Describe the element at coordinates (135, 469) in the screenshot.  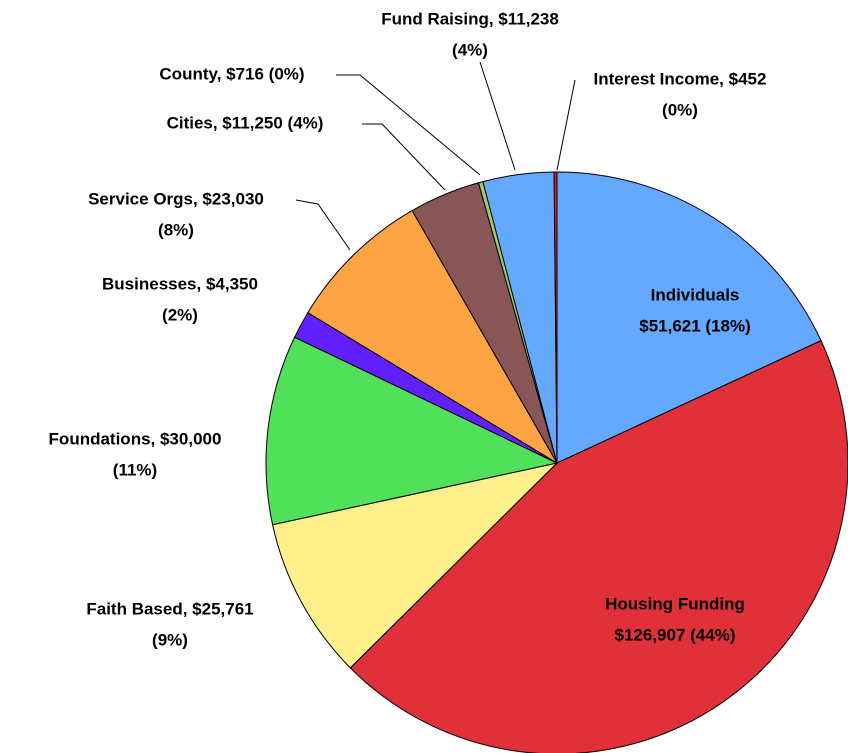
I see `slice-label: (11%)` at that location.